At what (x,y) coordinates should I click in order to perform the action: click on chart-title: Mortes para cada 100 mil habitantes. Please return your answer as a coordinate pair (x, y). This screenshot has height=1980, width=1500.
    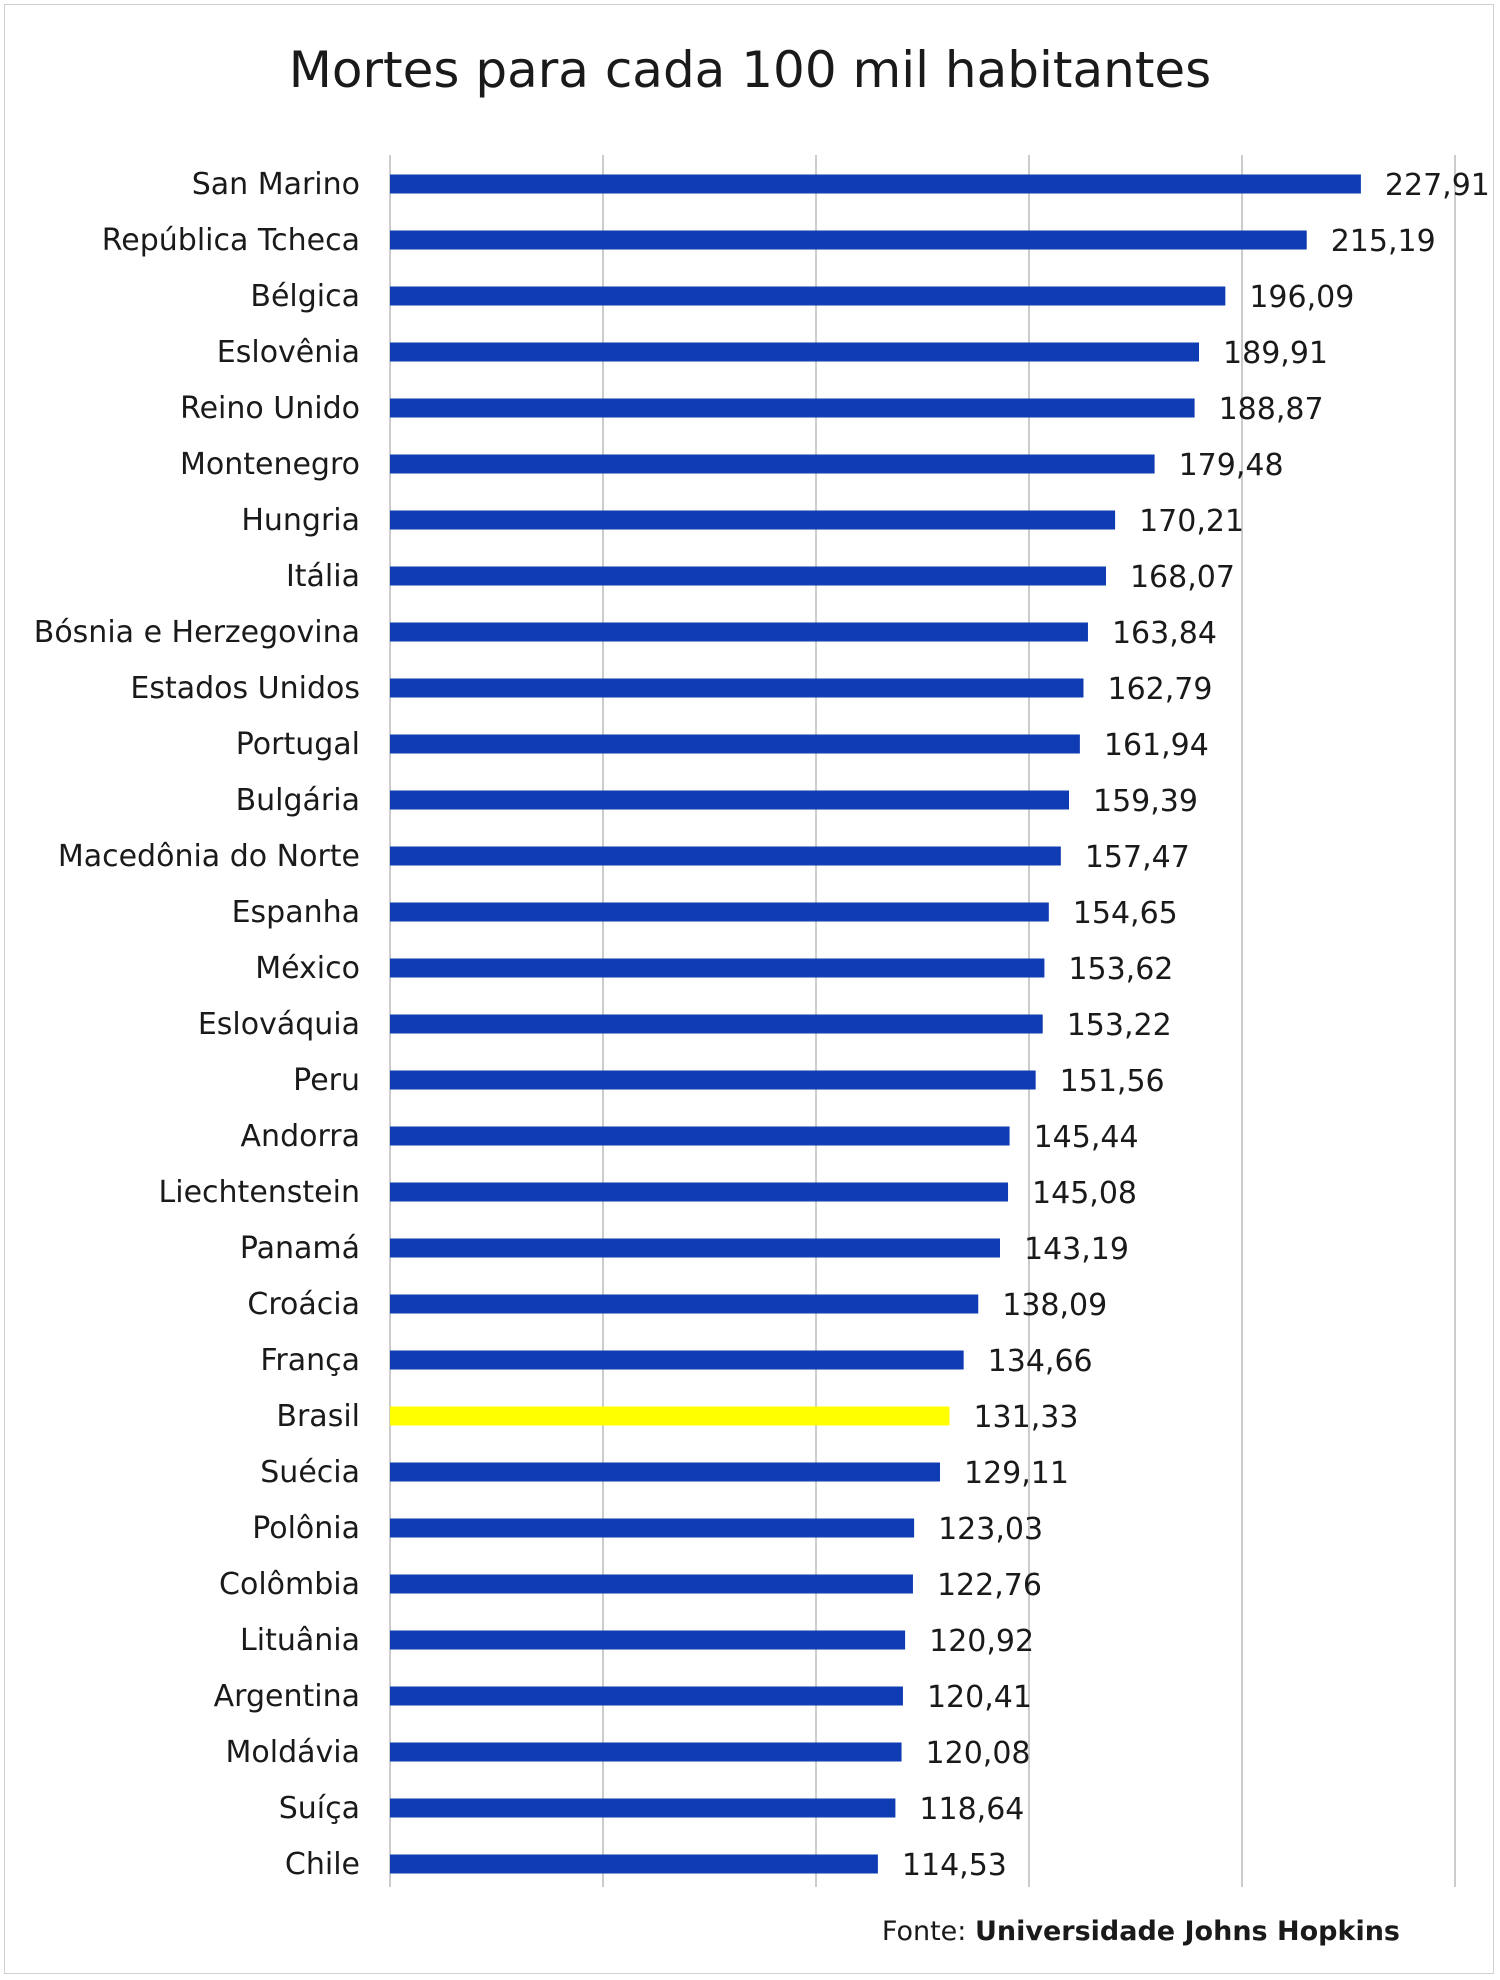
    Looking at the image, I should click on (750, 70).